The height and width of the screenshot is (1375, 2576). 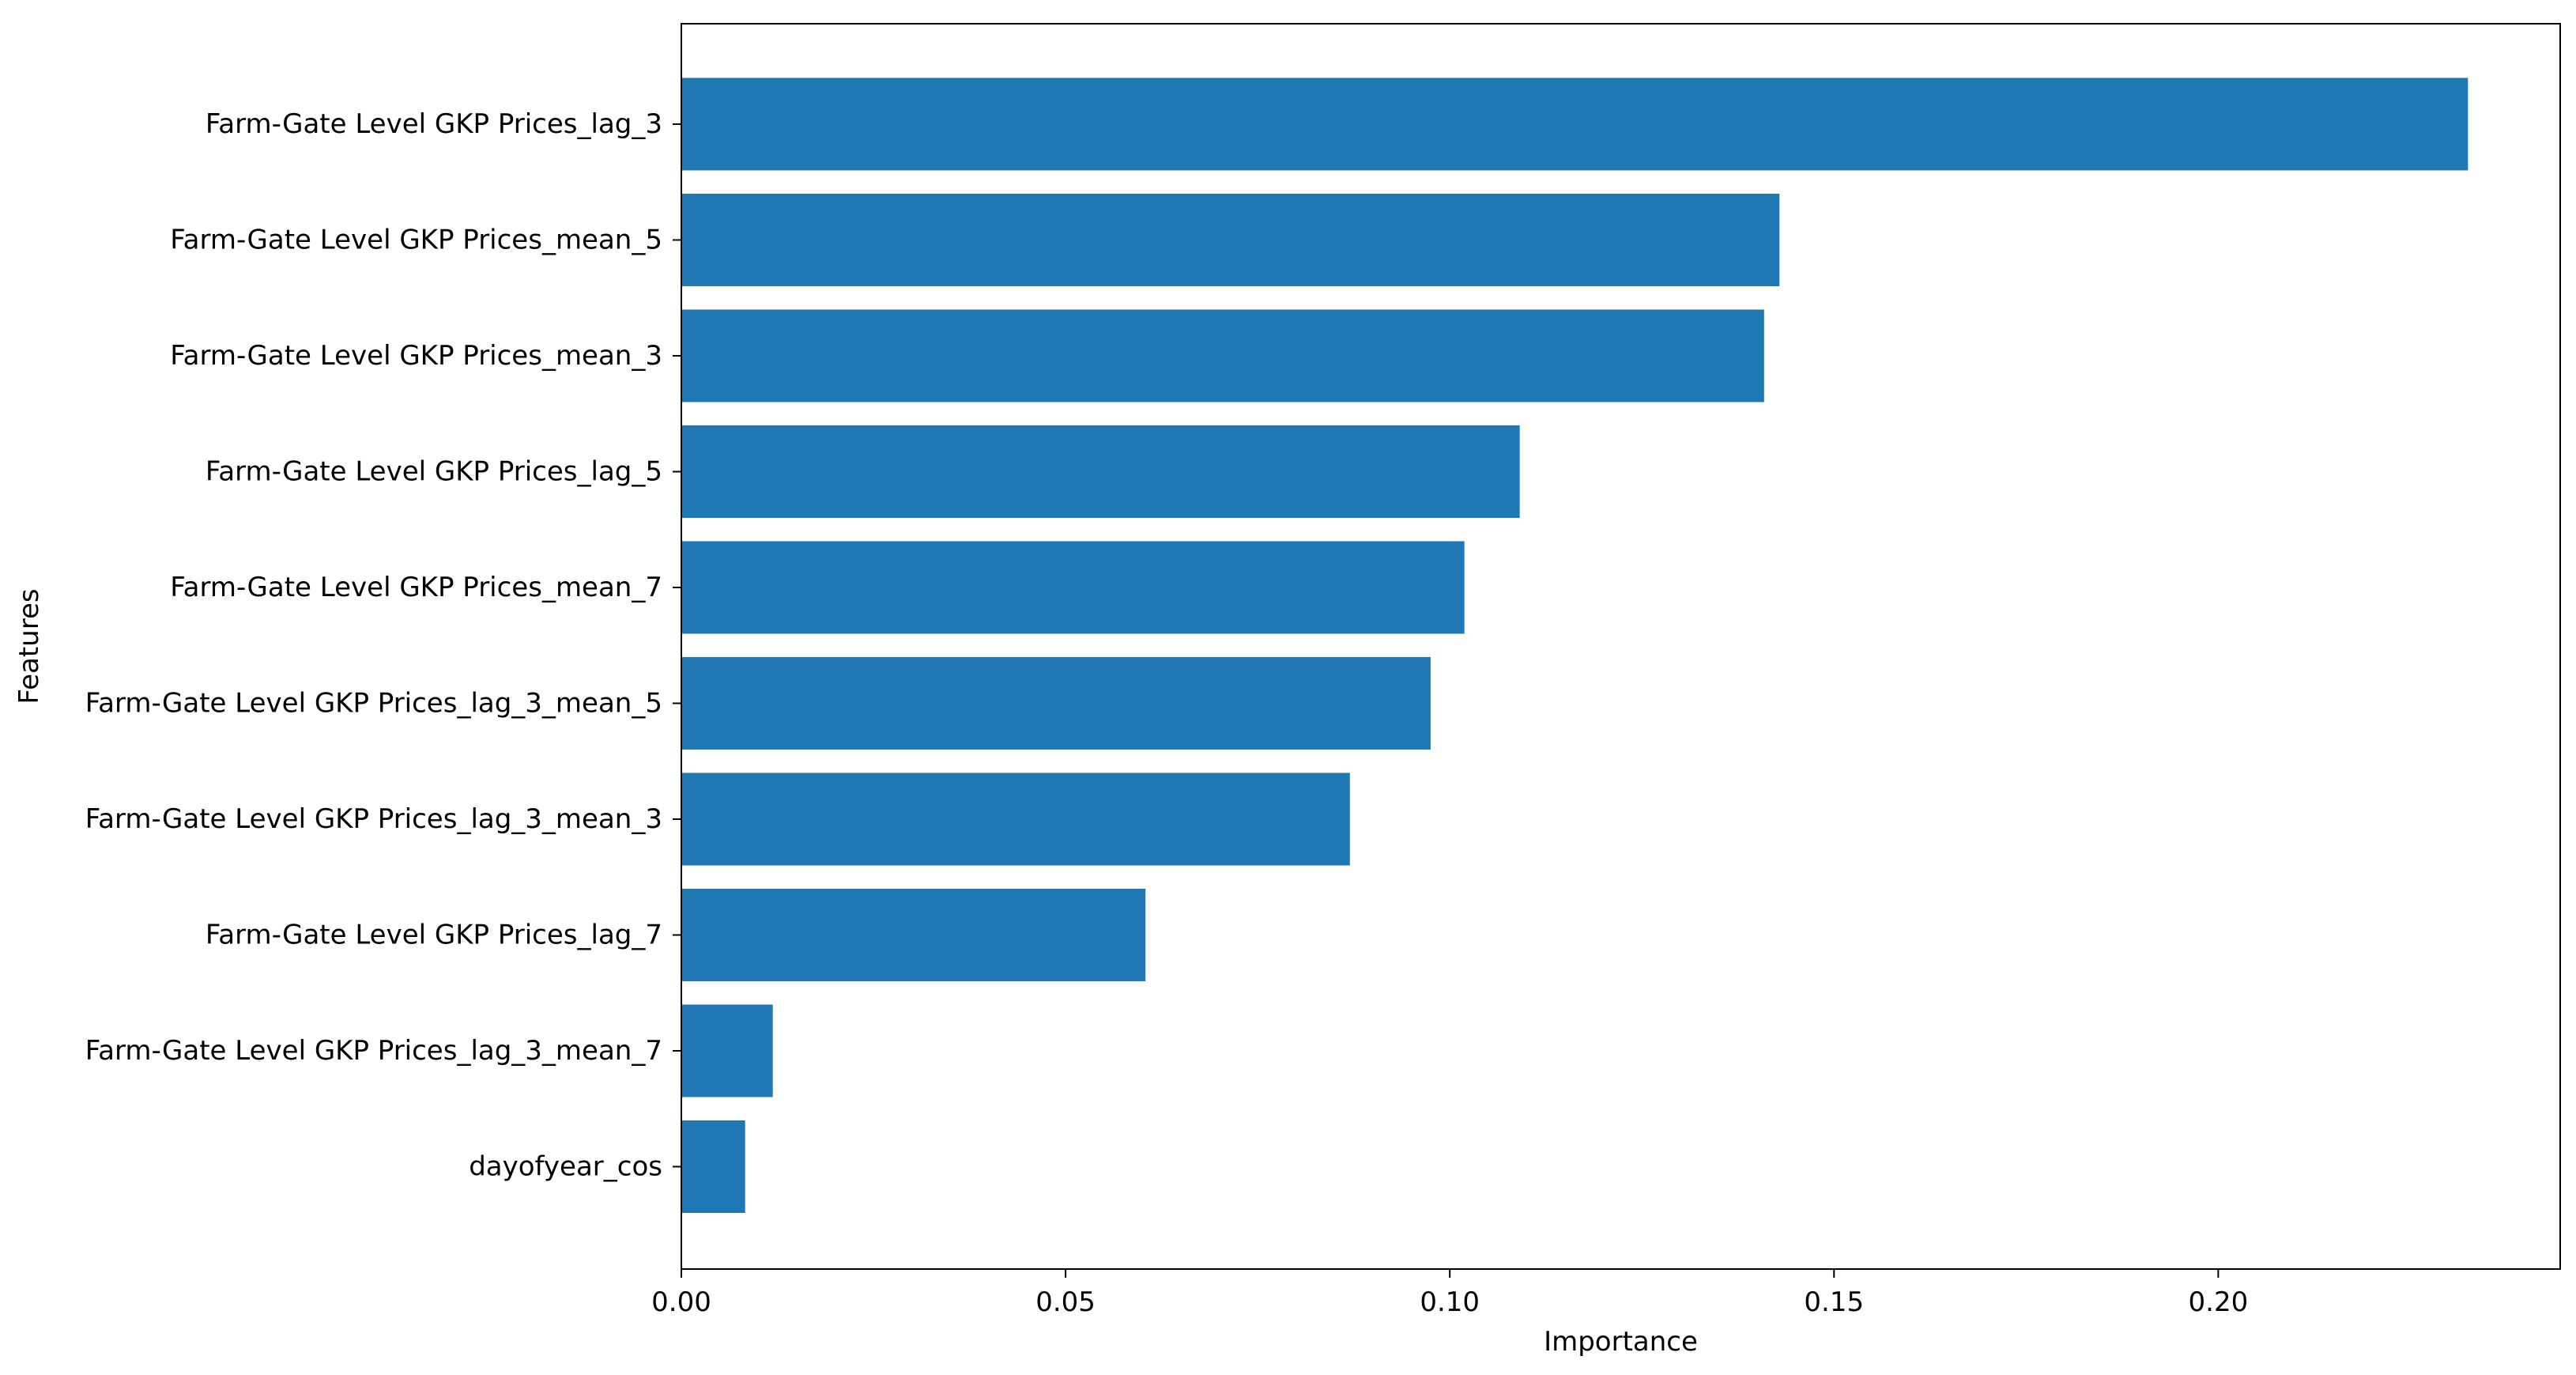 What do you see at coordinates (1834, 1302) in the screenshot?
I see `x-tick-label-3: 0.15` at bounding box center [1834, 1302].